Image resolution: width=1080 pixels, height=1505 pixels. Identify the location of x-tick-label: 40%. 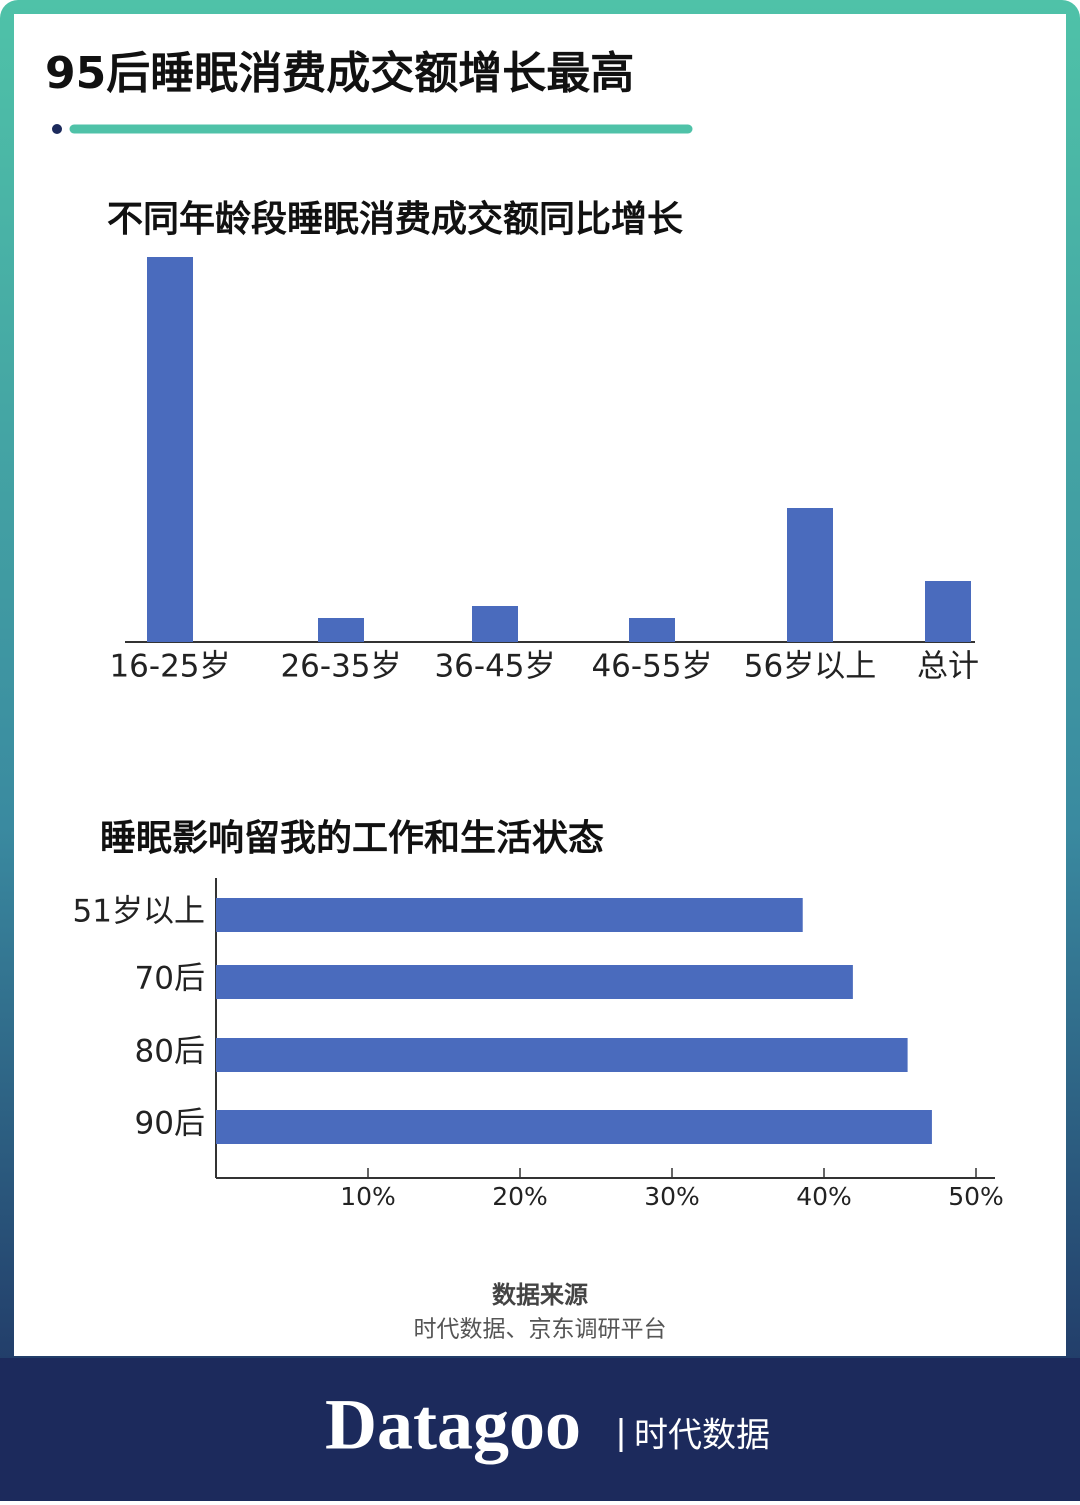
(824, 1196).